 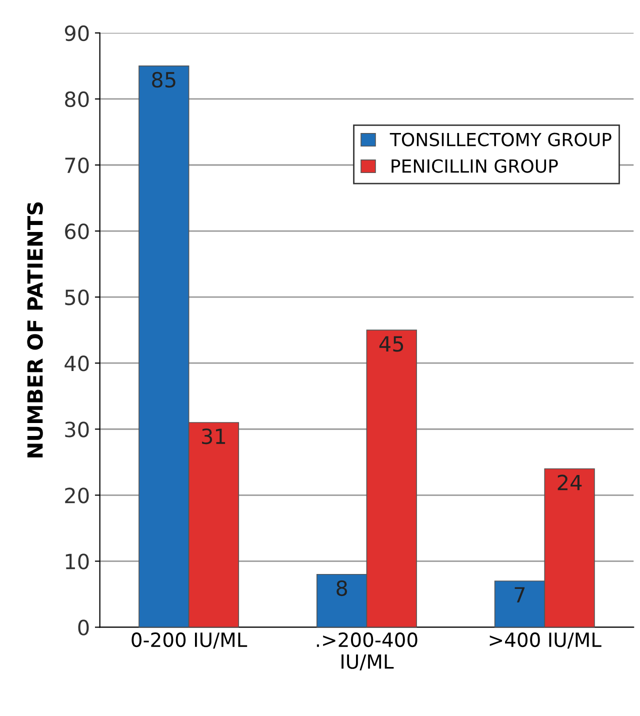 What do you see at coordinates (77, 496) in the screenshot?
I see `y-tick-label: 20` at bounding box center [77, 496].